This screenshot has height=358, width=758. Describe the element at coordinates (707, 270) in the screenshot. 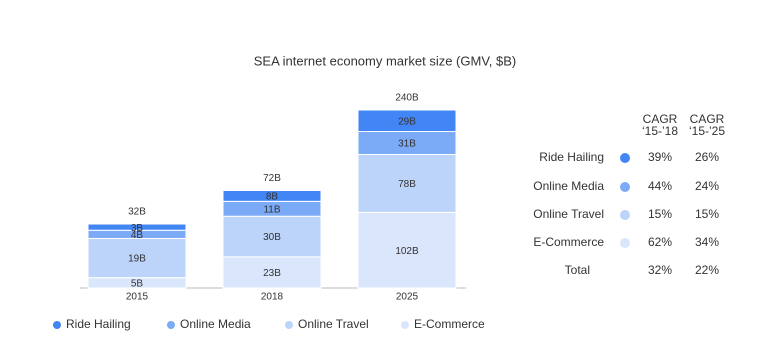

I see `table-cell: 22%` at that location.